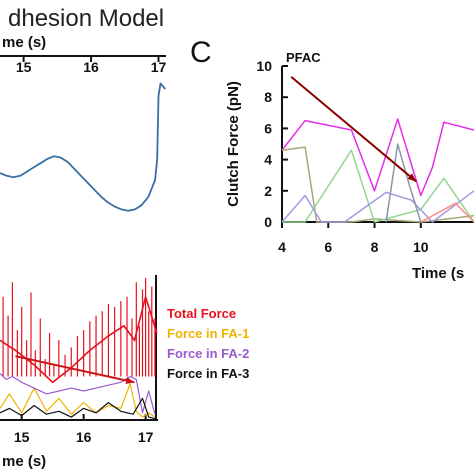  Describe the element at coordinates (268, 97) in the screenshot. I see `panel-c-y-tick-label: 8` at that location.